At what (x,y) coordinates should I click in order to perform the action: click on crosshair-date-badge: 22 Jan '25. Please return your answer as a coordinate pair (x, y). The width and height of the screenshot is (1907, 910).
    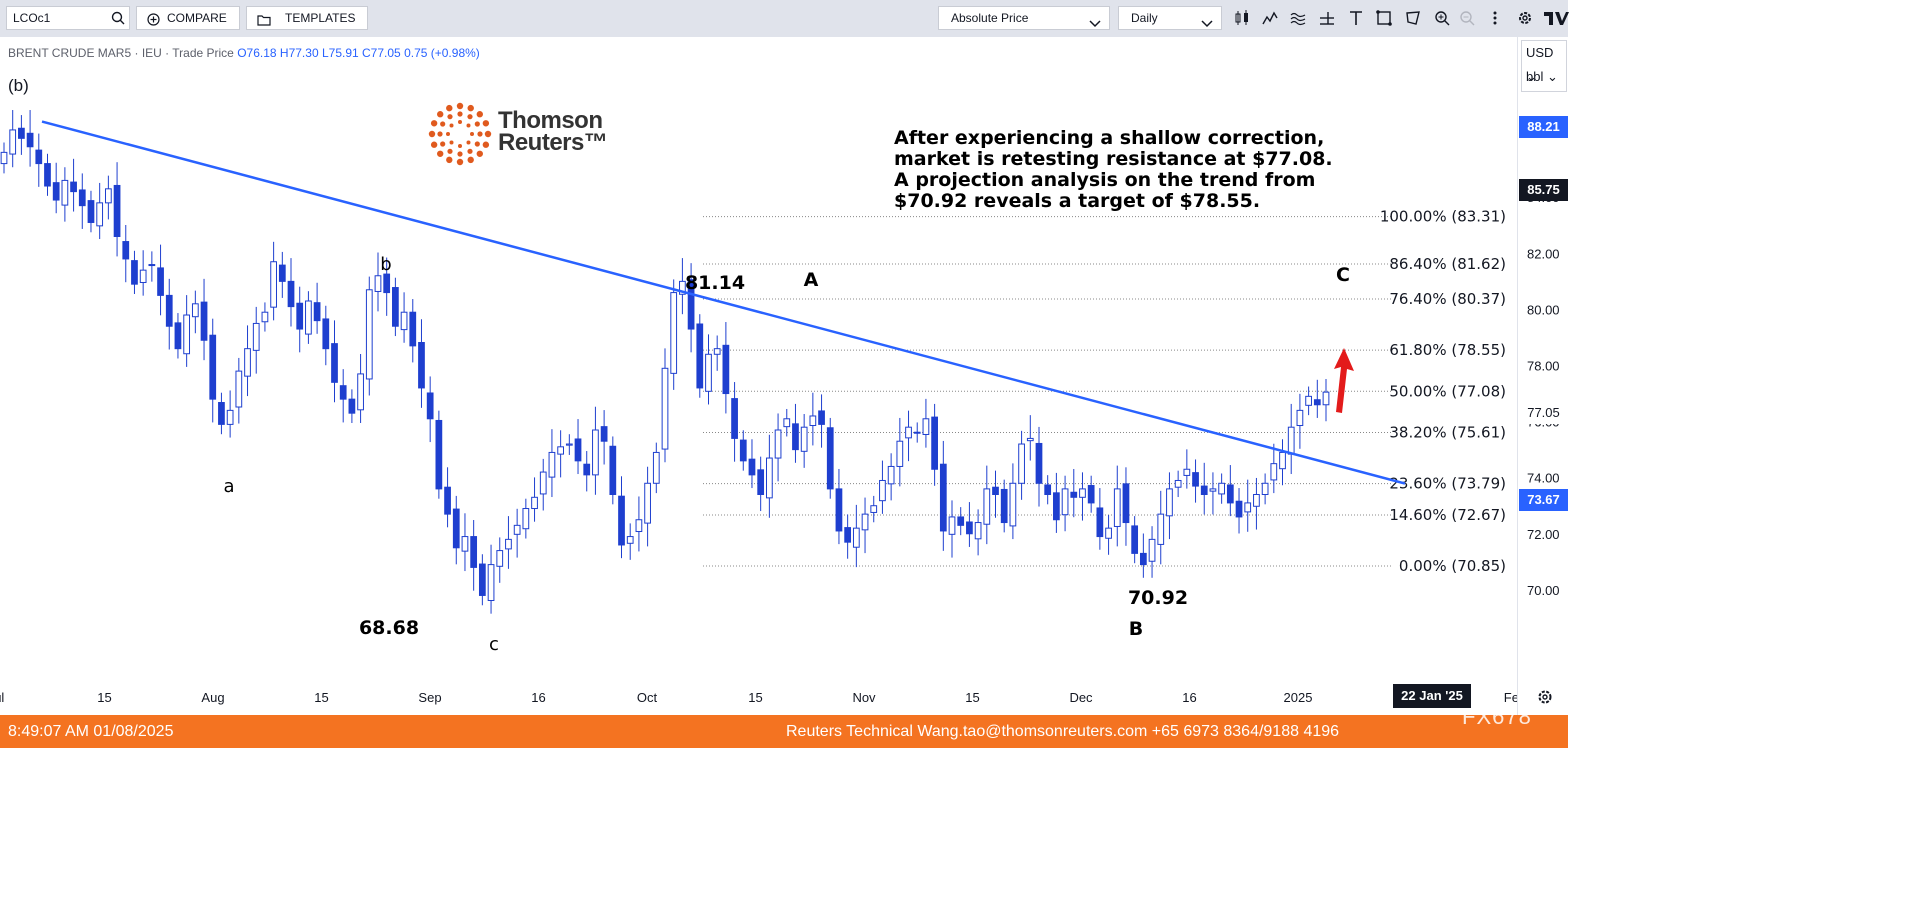
    Looking at the image, I should click on (1432, 696).